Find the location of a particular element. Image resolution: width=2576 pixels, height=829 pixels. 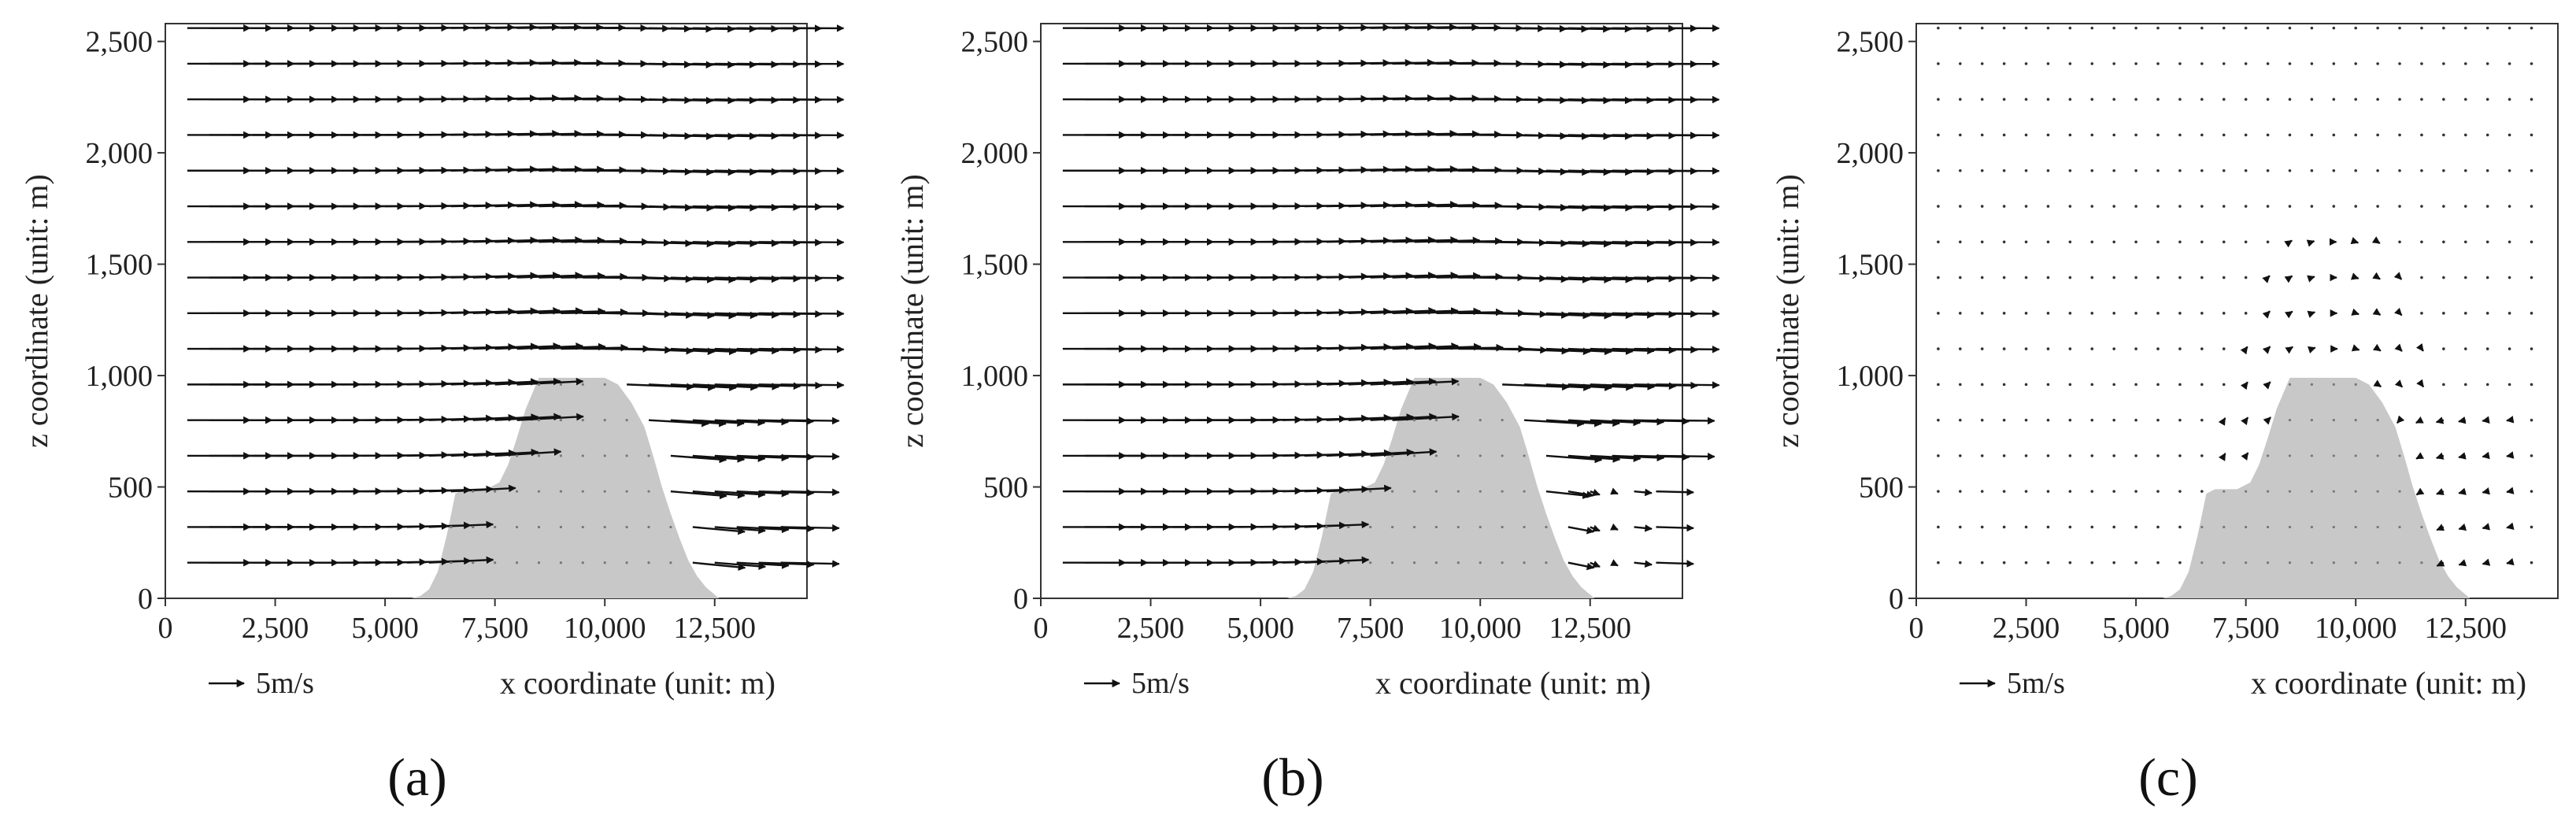

y-tick-label: 2,000 is located at coordinates (120, 153).